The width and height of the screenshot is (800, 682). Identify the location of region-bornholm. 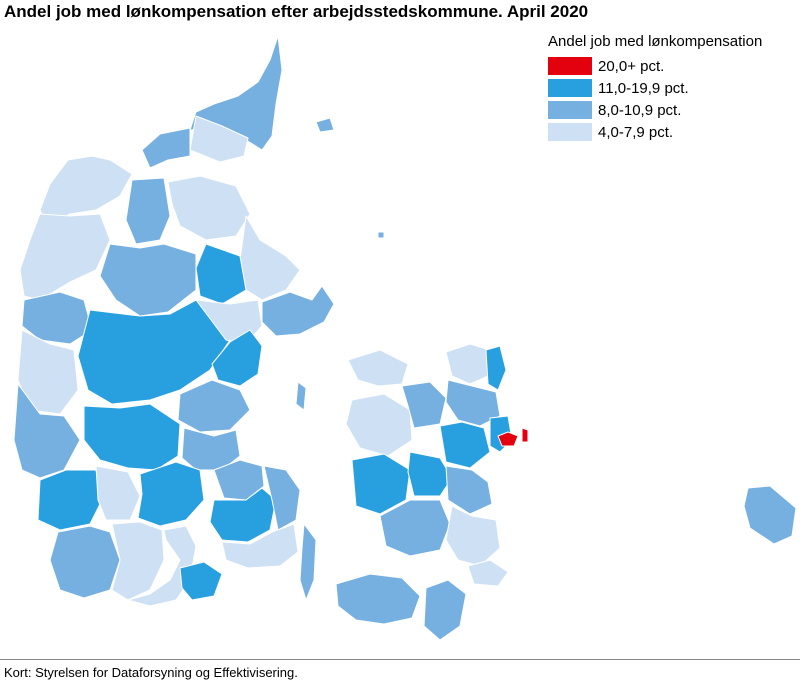
(770, 515).